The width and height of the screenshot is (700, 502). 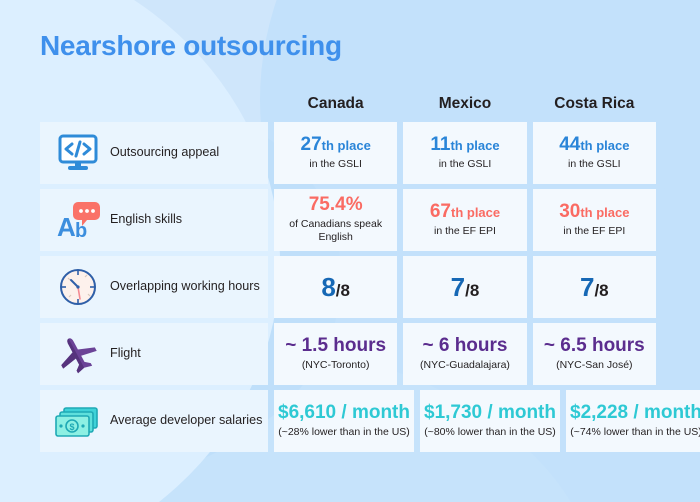 I want to click on cell-value-main: ~ 6.5 hours, so click(x=594, y=345).